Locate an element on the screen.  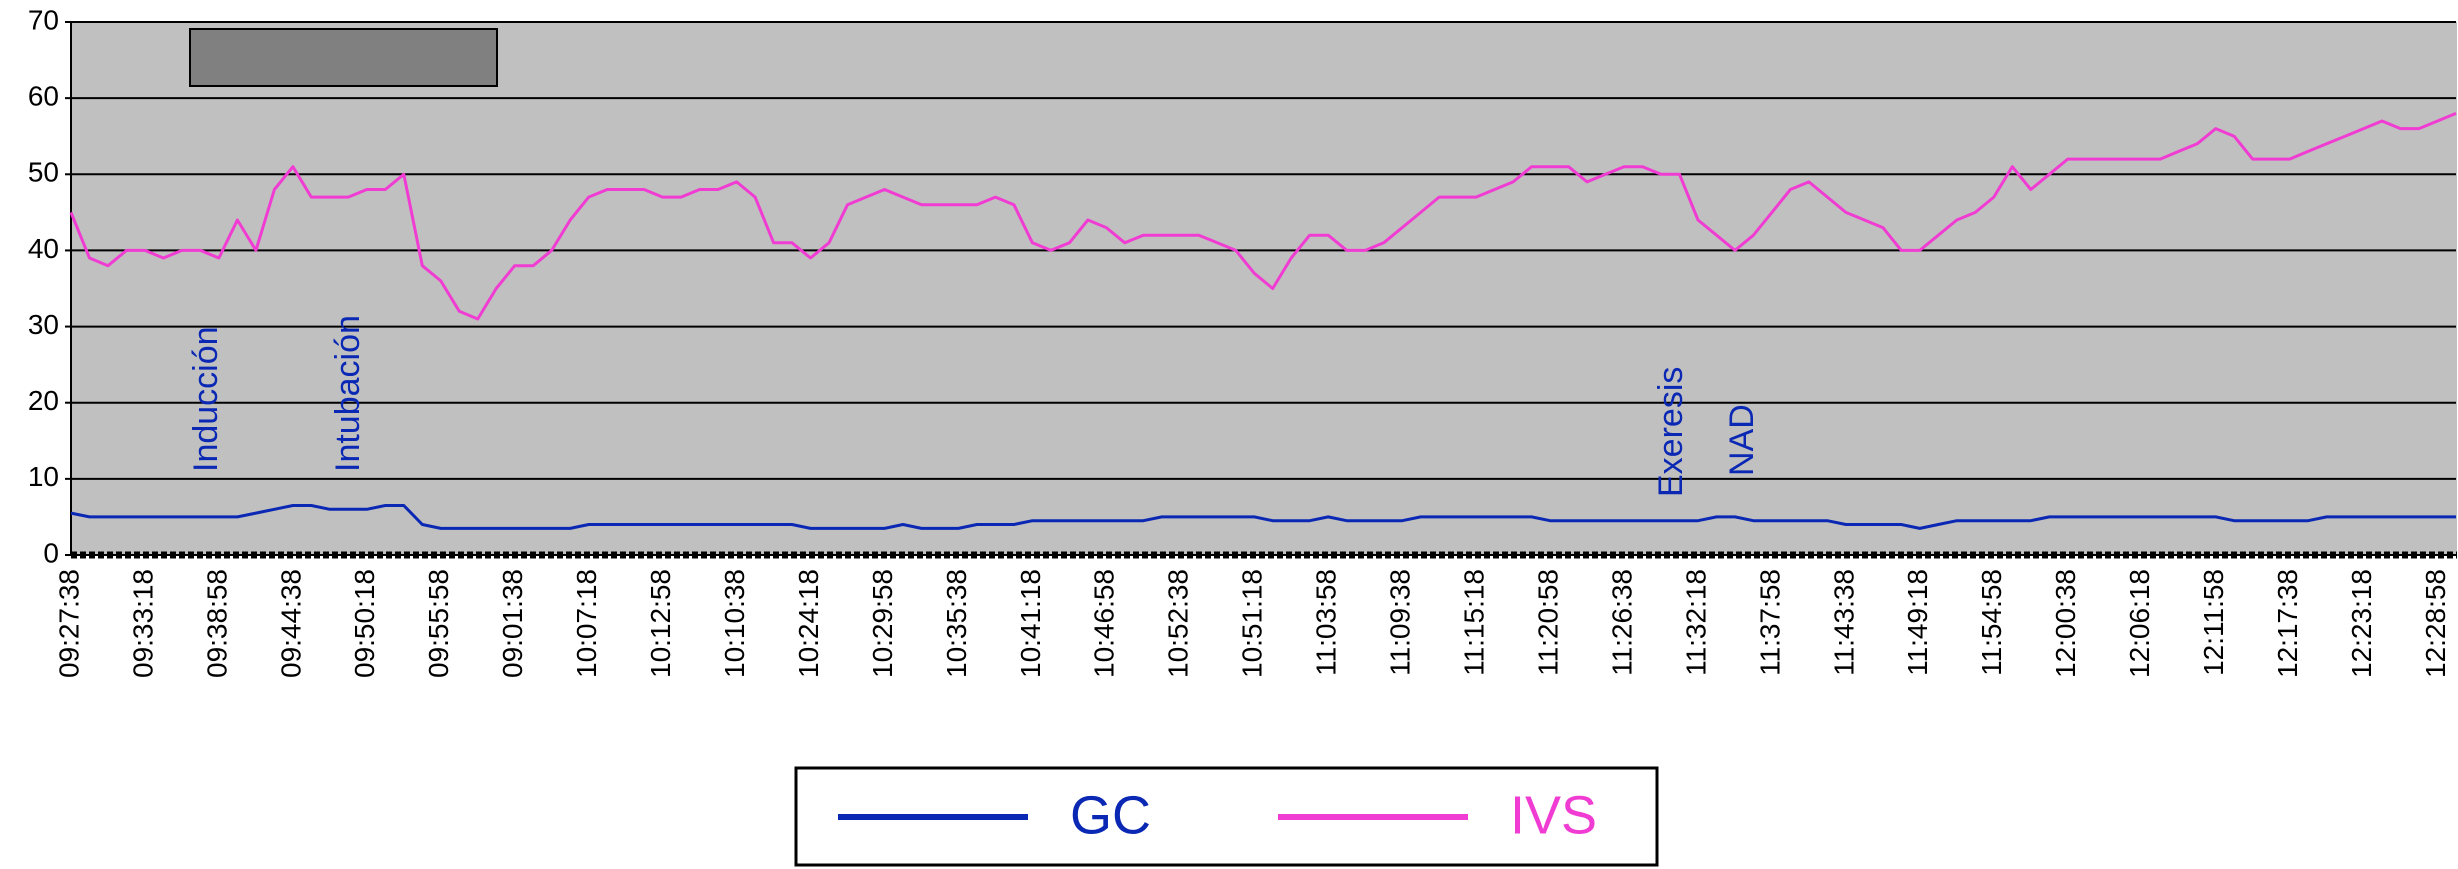
y-tick-label: 30 is located at coordinates (43, 324).